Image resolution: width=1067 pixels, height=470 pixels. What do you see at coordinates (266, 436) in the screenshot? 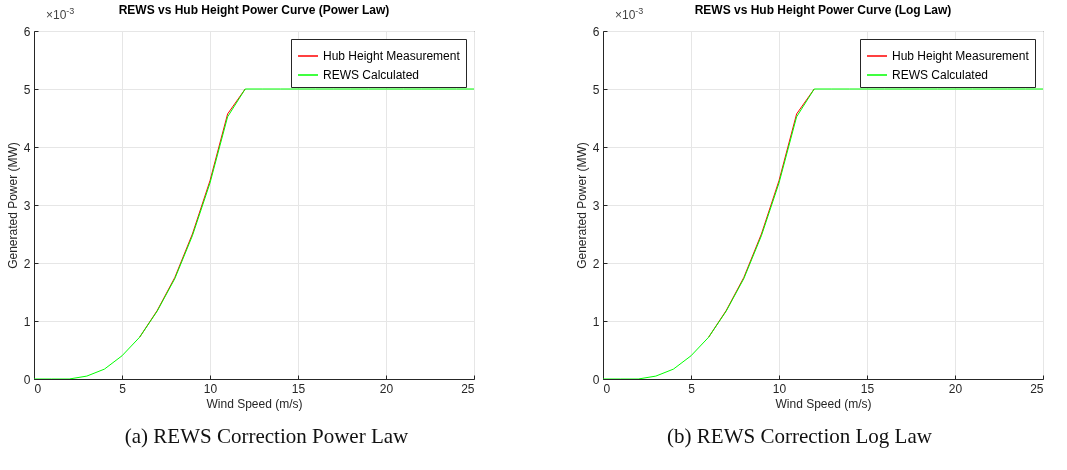
I see `text: (a) REWS Correction Power Law` at bounding box center [266, 436].